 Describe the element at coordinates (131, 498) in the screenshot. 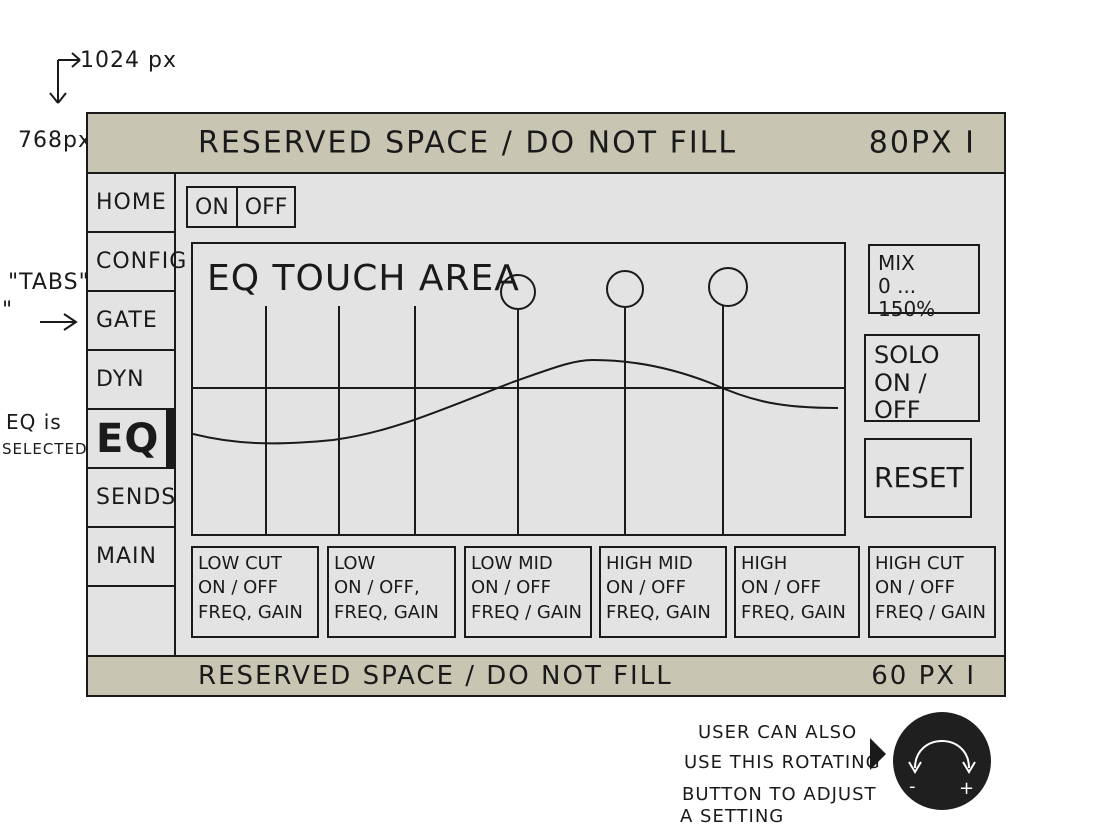

I see `tab-sends: SENDS` at that location.